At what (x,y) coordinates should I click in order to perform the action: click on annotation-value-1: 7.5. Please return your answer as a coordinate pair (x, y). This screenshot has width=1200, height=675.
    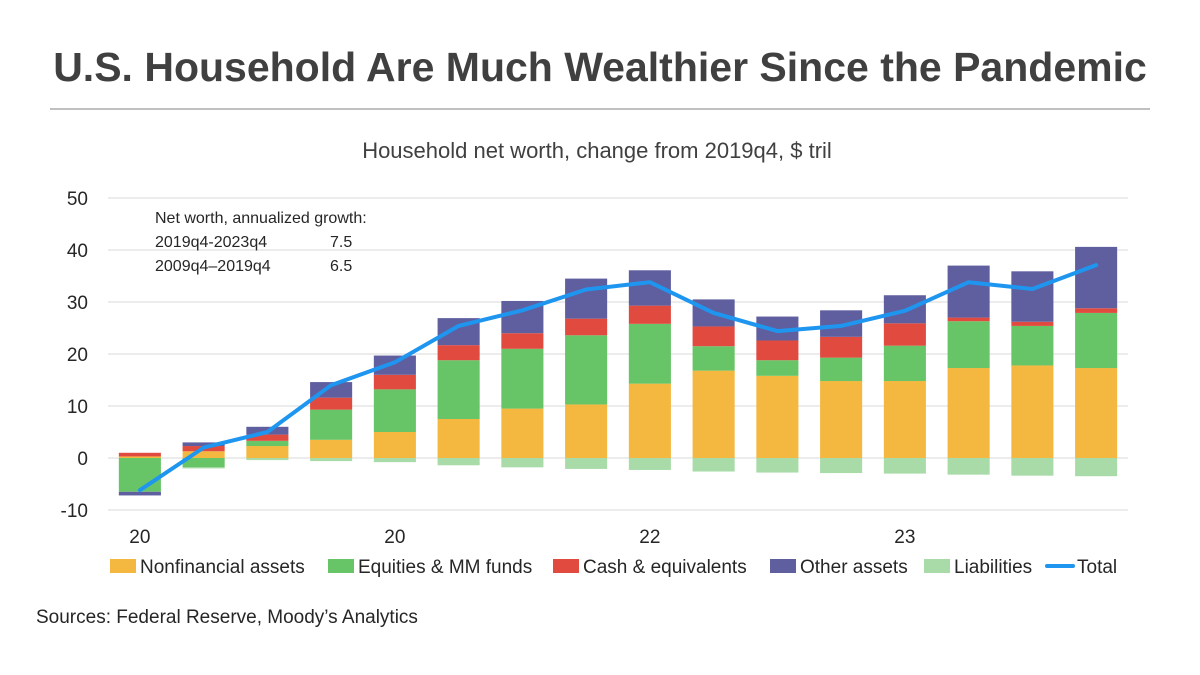
    Looking at the image, I should click on (341, 242).